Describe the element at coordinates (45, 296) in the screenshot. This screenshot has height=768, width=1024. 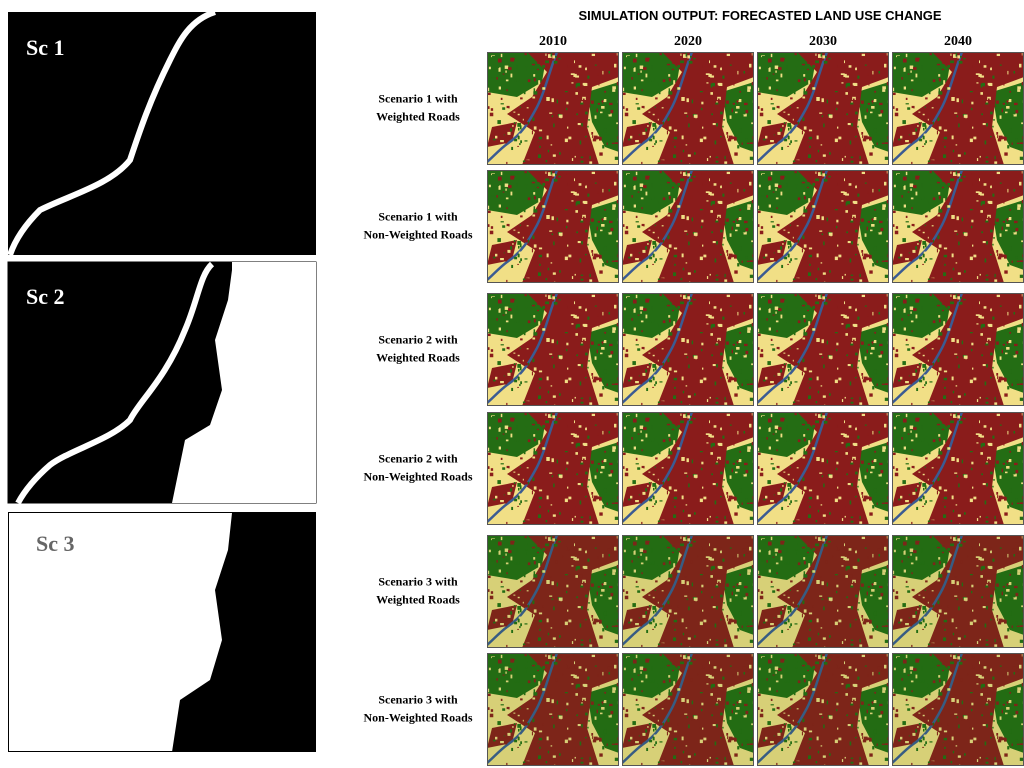
I see `panel-label: Sc 2` at that location.